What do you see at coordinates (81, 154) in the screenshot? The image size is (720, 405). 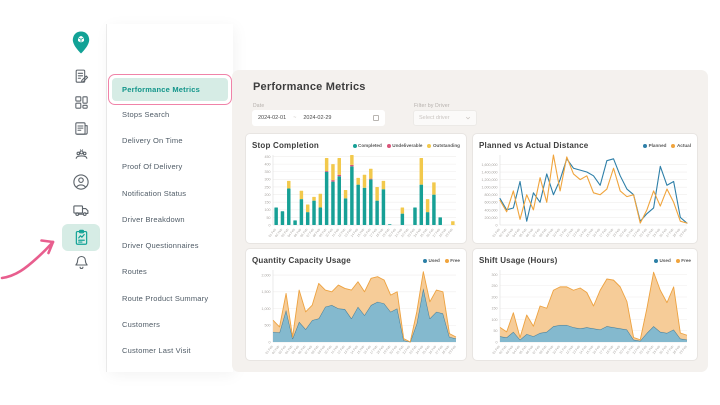 I see `team-icon` at bounding box center [81, 154].